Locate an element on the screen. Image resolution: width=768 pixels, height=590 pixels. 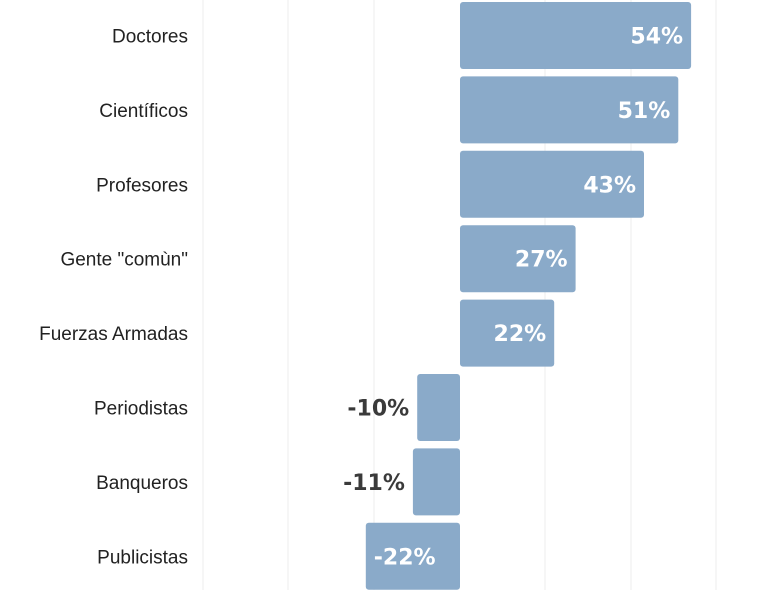
category-label: Profesores is located at coordinates (142, 185).